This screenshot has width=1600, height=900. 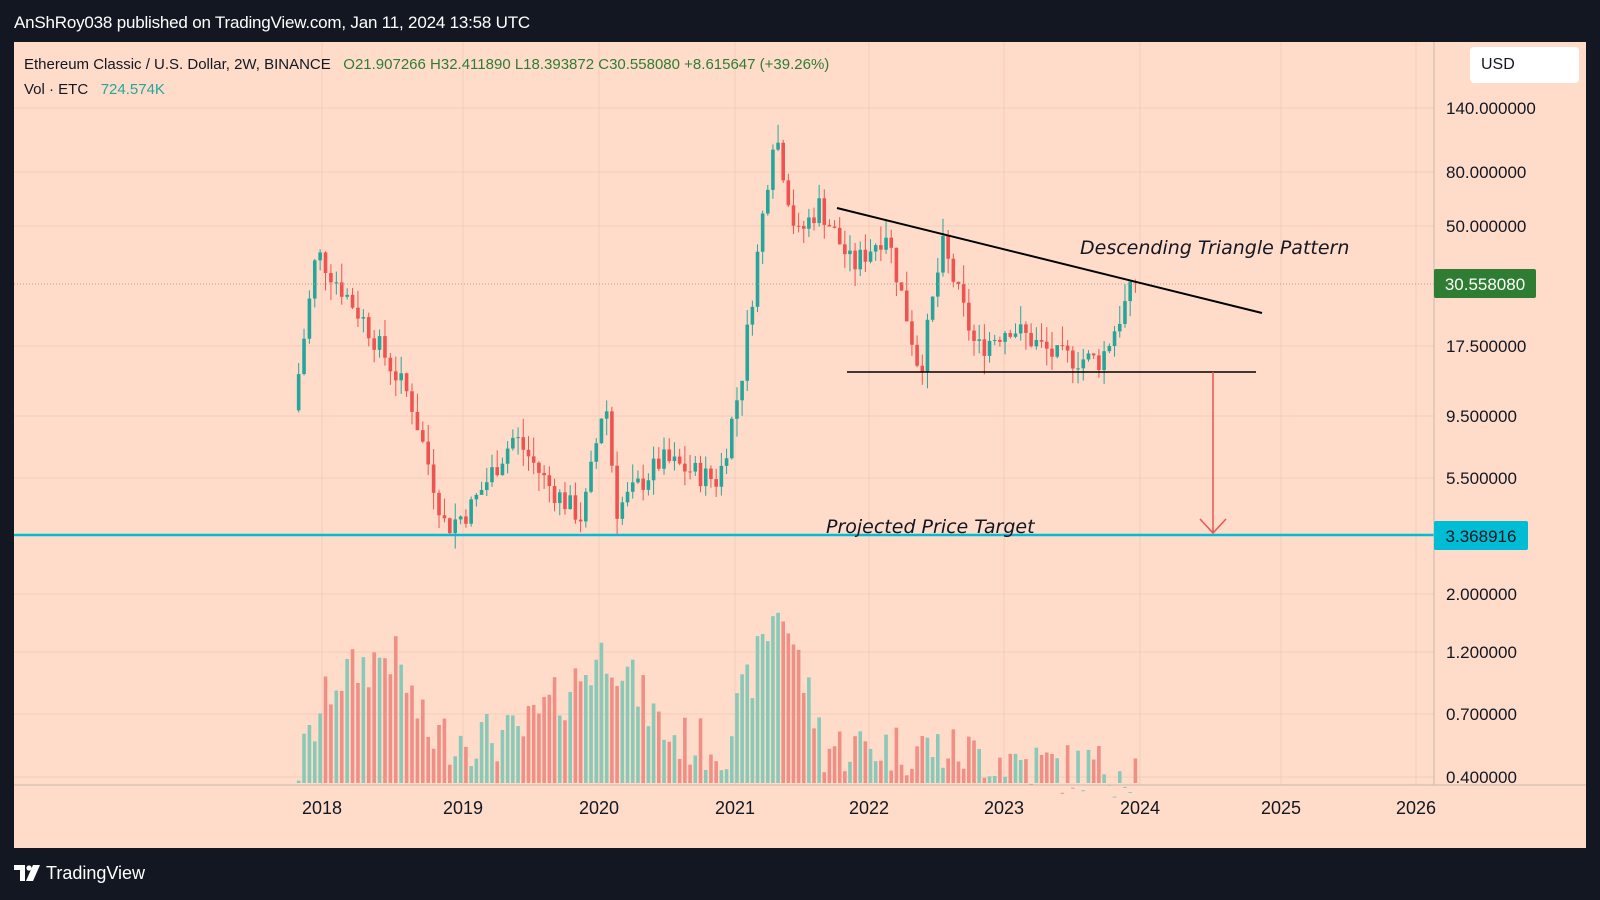 What do you see at coordinates (1416, 808) in the screenshot?
I see `time-tick-label: 2026` at bounding box center [1416, 808].